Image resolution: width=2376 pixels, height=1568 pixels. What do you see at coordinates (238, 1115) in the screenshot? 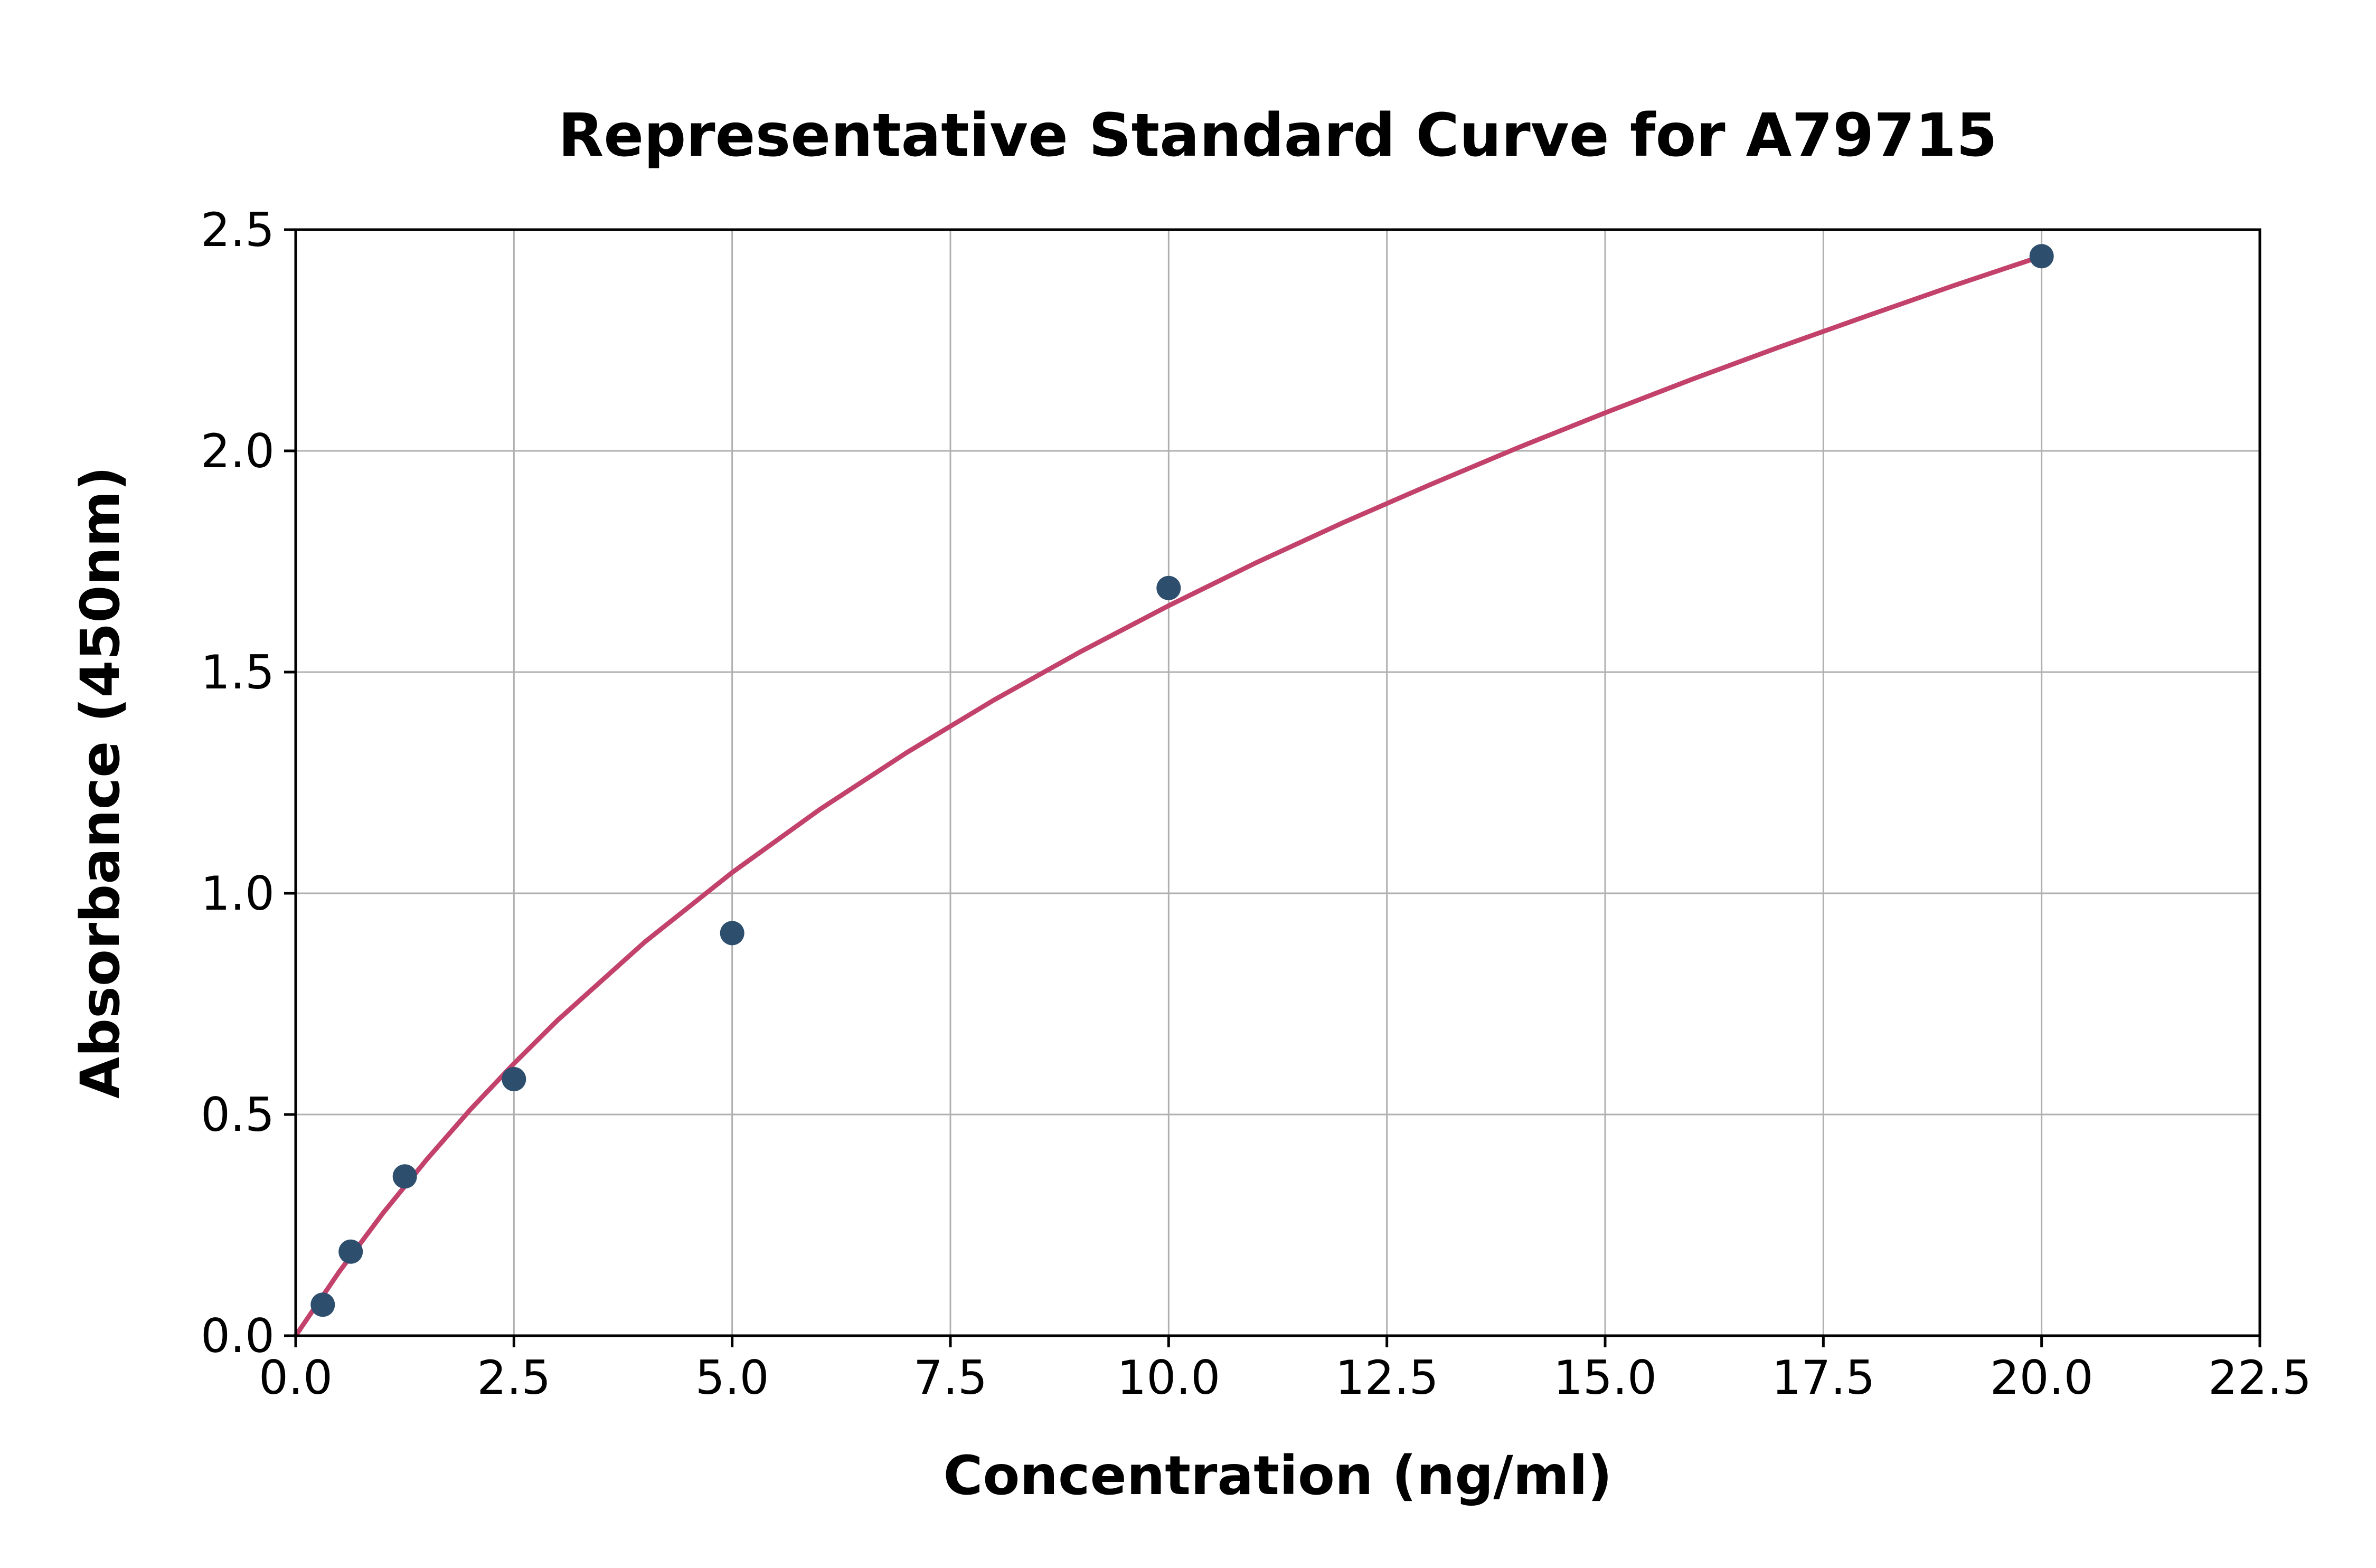
I see `y-tick-label: 0.5` at bounding box center [238, 1115].